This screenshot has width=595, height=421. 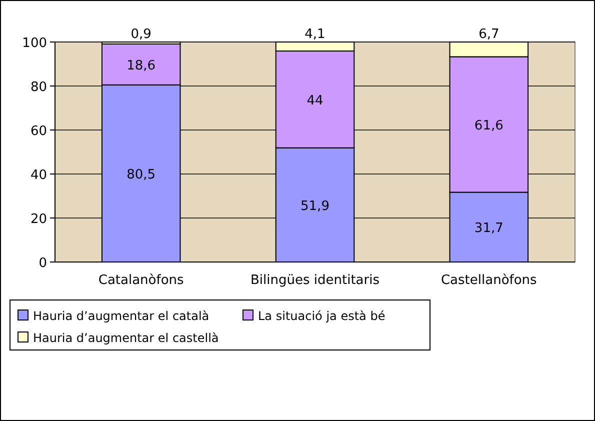 What do you see at coordinates (315, 206) in the screenshot?
I see `data-label: 51,9` at bounding box center [315, 206].